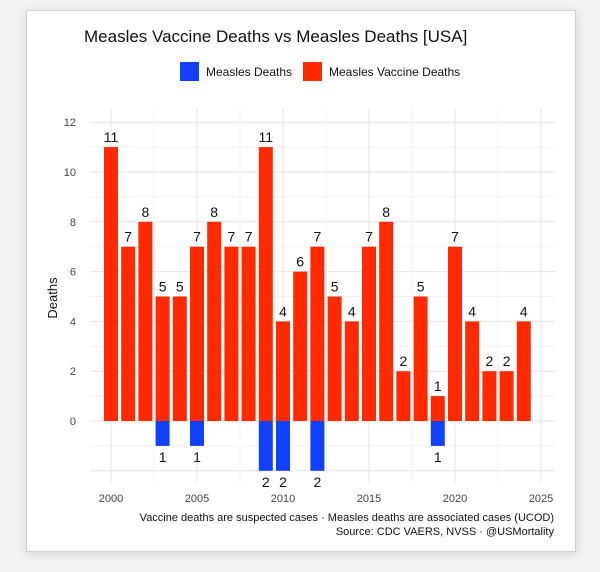  Describe the element at coordinates (145, 321) in the screenshot. I see `bar-vaccine-deaths-2002` at that location.